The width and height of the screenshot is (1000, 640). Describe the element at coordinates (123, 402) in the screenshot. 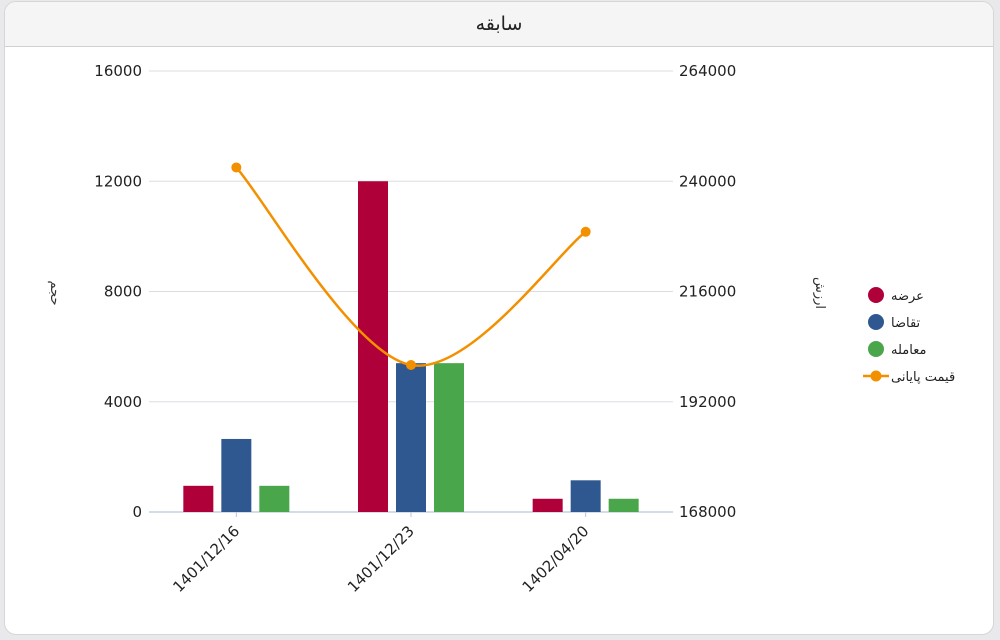

I see `left-tick-label: 4000` at that location.